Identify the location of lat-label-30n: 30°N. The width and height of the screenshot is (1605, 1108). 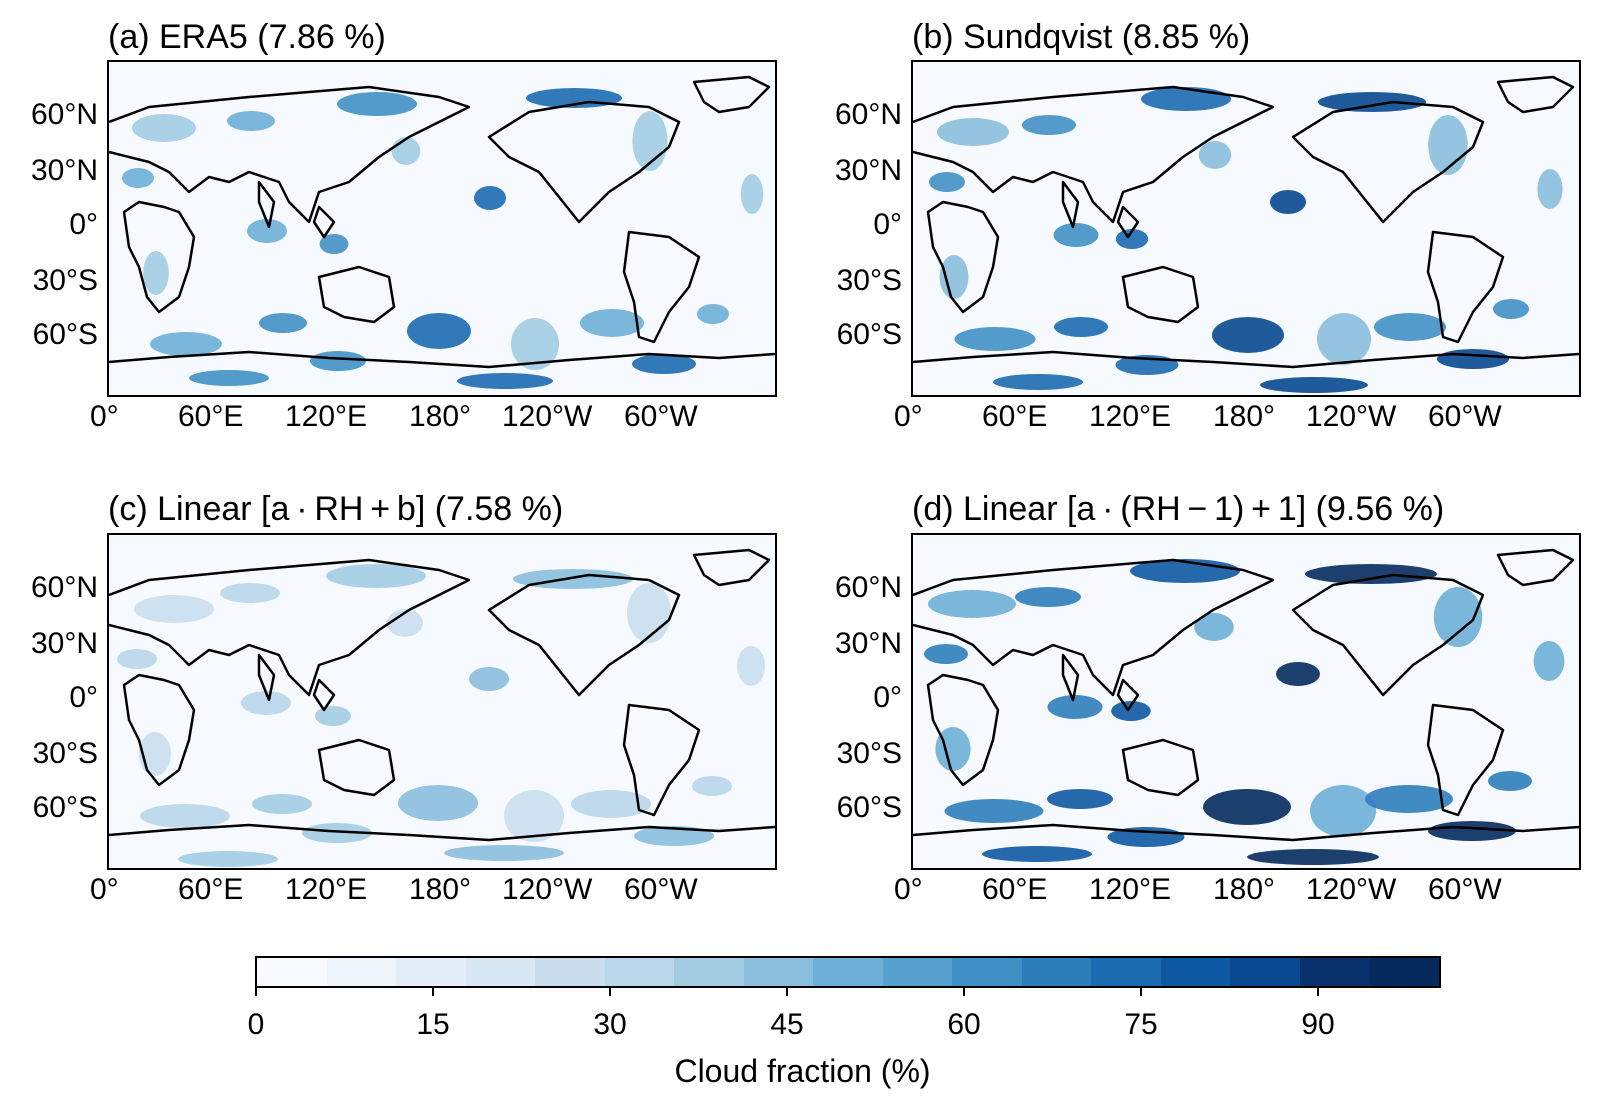
(64, 170).